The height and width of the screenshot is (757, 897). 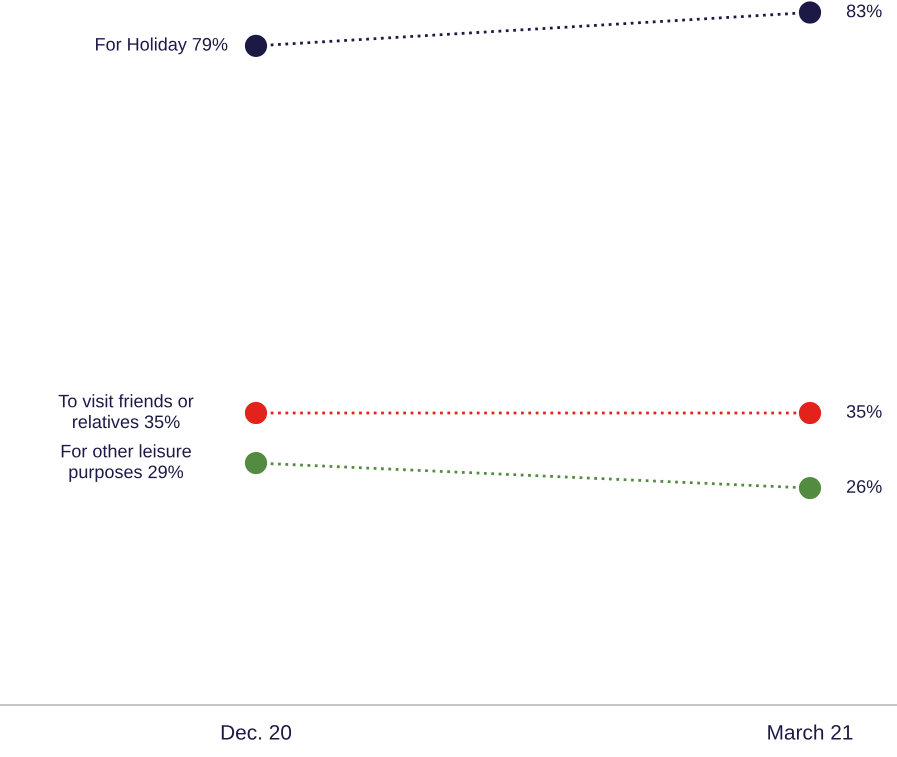 I want to click on x-tick-label: March 21, so click(x=810, y=732).